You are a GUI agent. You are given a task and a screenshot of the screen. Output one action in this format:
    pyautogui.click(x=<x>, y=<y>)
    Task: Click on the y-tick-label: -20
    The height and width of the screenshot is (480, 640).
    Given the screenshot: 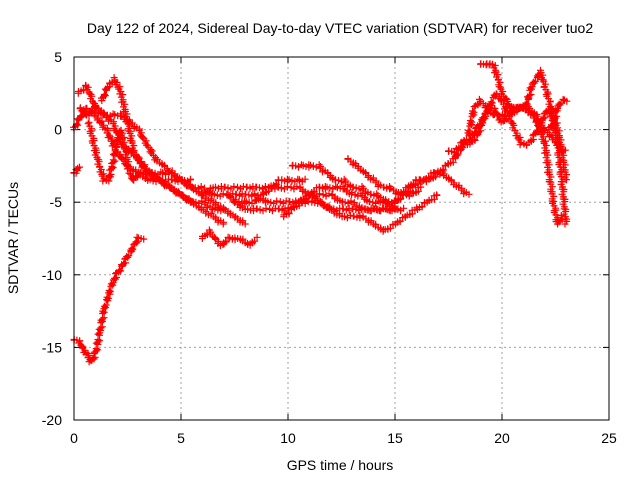 What is the action you would take?
    pyautogui.click(x=52, y=420)
    